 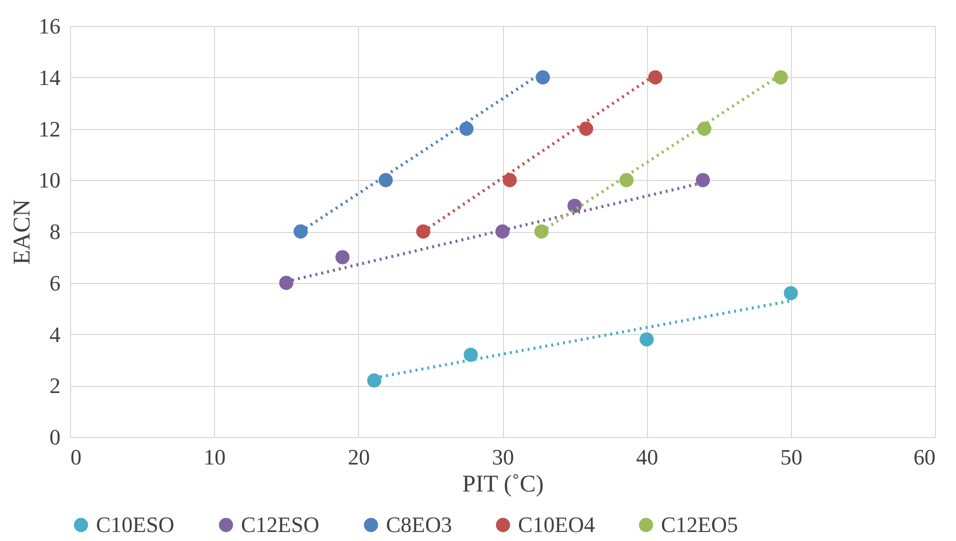 I want to click on y-tick-label: 16, so click(x=49, y=26).